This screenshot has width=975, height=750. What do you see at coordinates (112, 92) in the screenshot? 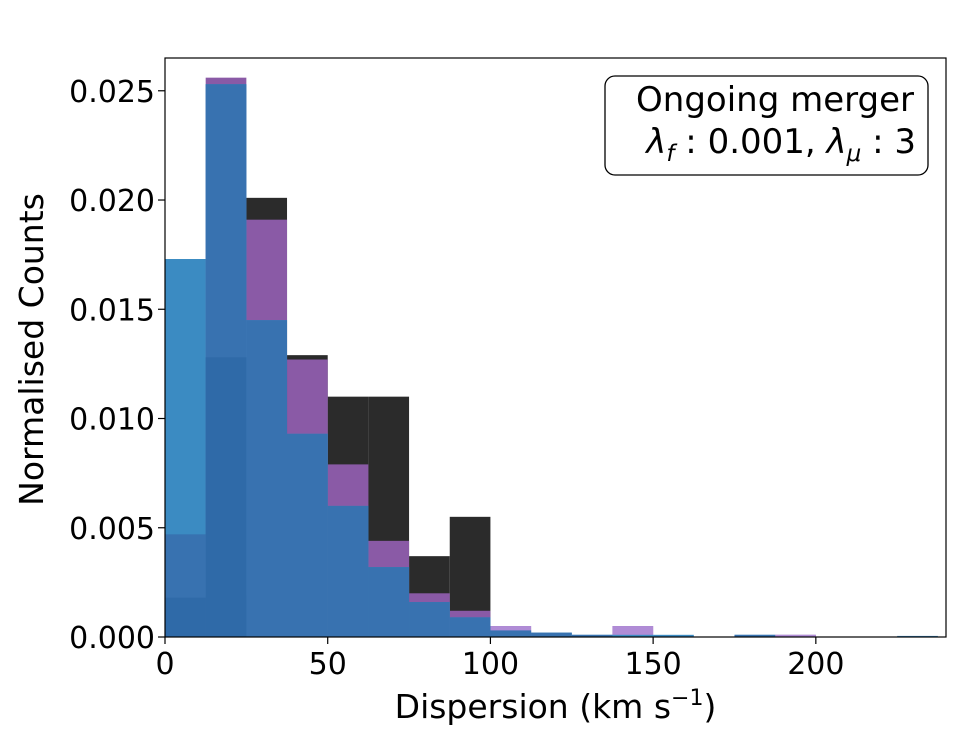
I see `y-tick-label: 0.025` at bounding box center [112, 92].